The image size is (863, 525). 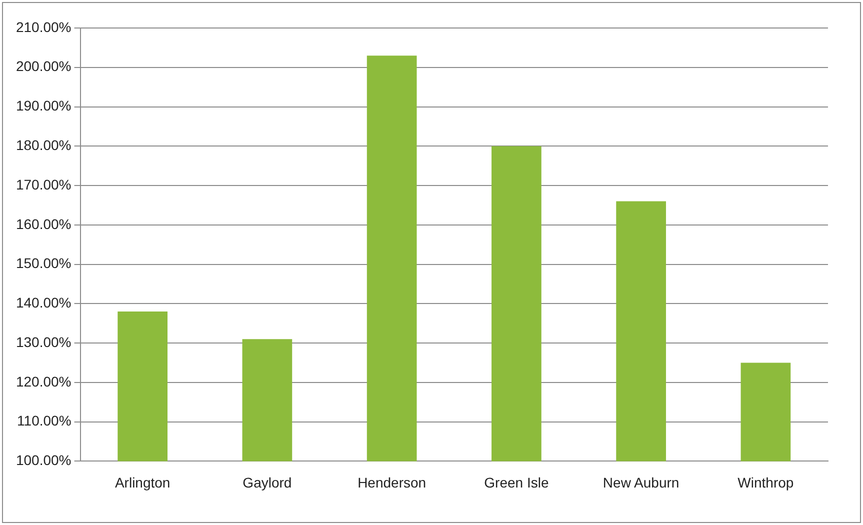 What do you see at coordinates (142, 482) in the screenshot?
I see `x-tick-label: Arlington` at bounding box center [142, 482].